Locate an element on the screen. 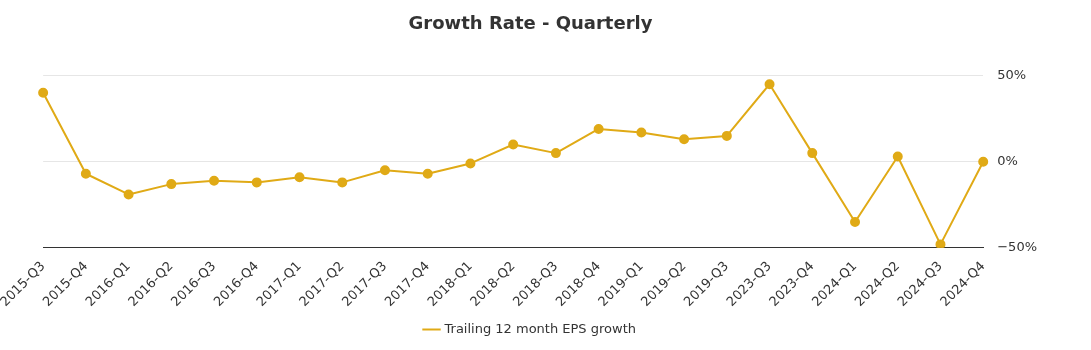 Image resolution: width=1091 pixels, height=350 pixels. y-tick-label: 50% is located at coordinates (1012, 74).